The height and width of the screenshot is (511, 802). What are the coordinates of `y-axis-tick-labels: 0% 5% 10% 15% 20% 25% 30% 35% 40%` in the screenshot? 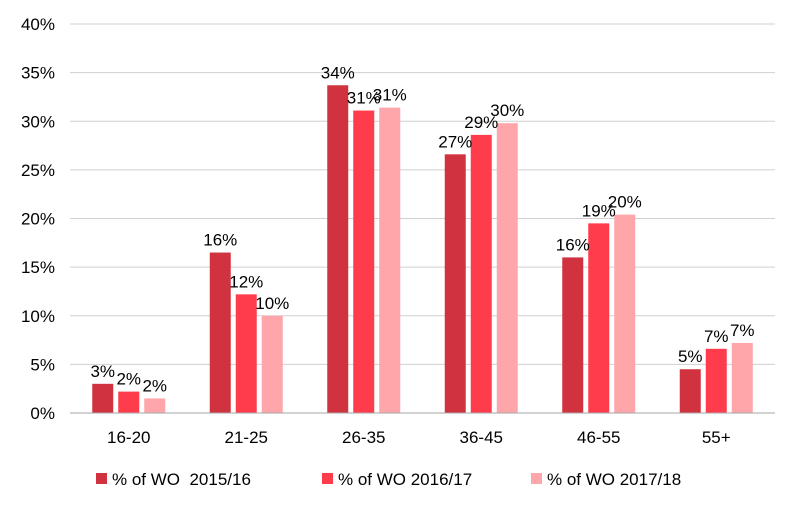 It's located at (38, 219).